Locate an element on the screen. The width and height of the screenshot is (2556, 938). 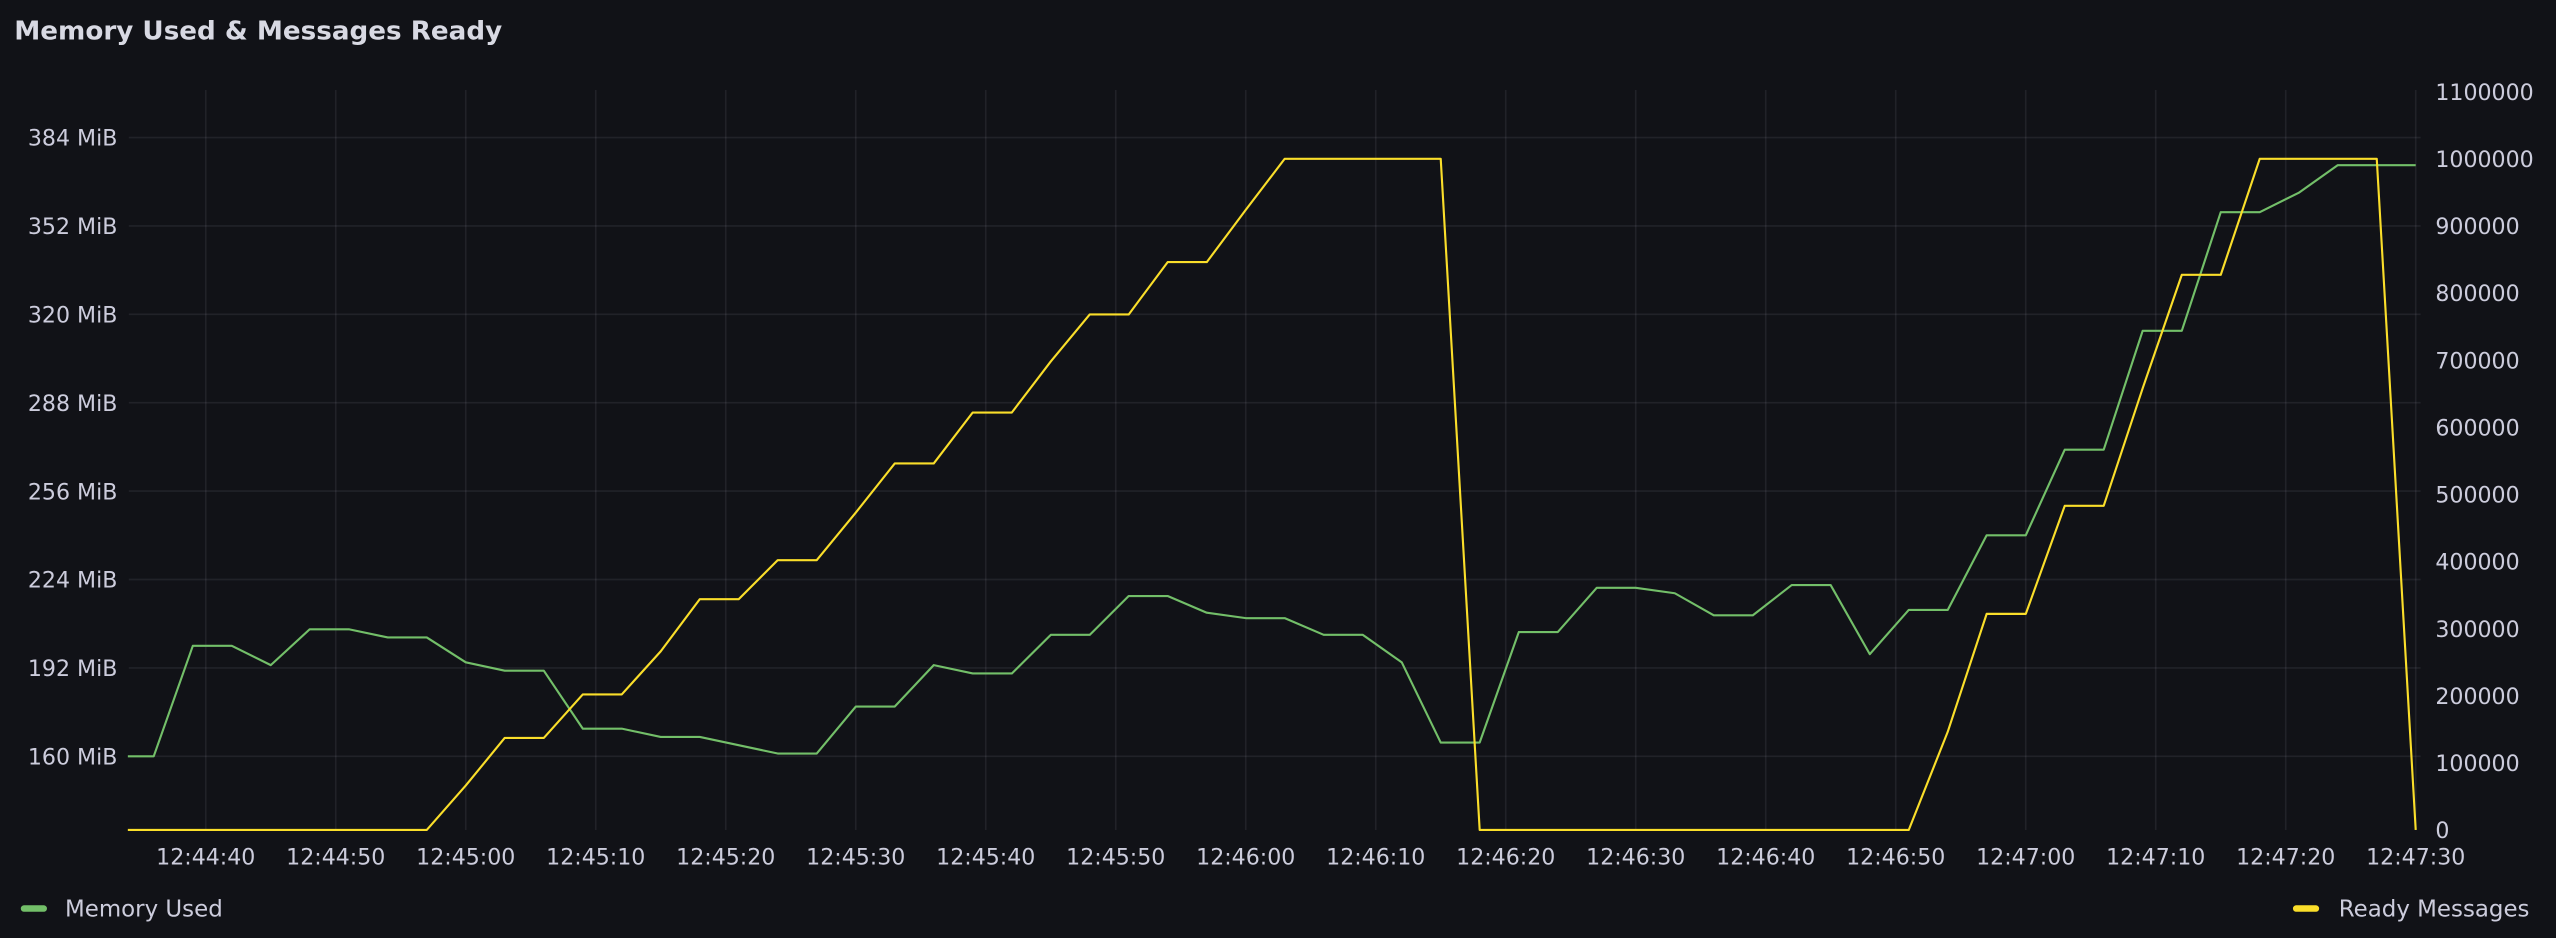
y-right-tick-label: 400000 is located at coordinates (2477, 563).